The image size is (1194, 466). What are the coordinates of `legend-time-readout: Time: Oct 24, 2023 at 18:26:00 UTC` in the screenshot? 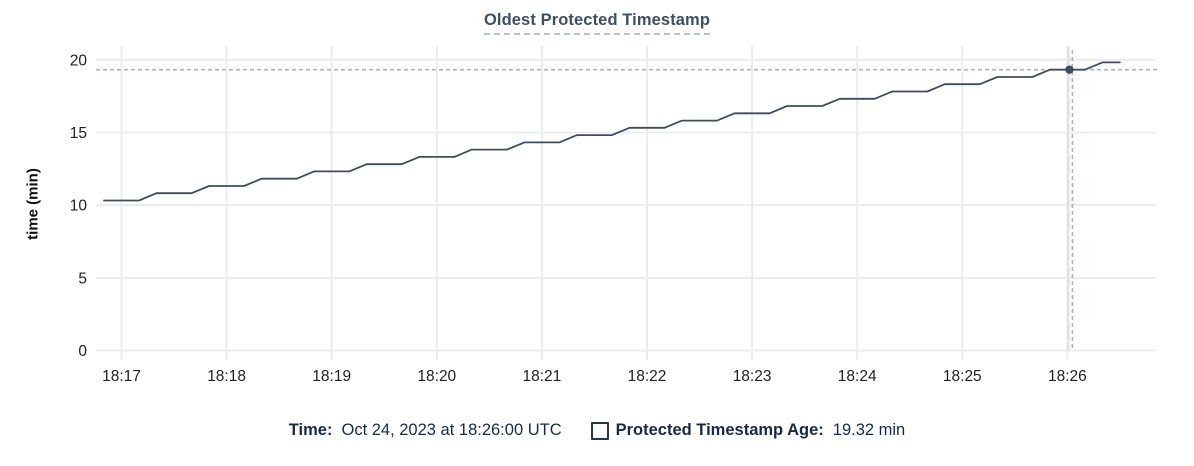 It's located at (425, 430).